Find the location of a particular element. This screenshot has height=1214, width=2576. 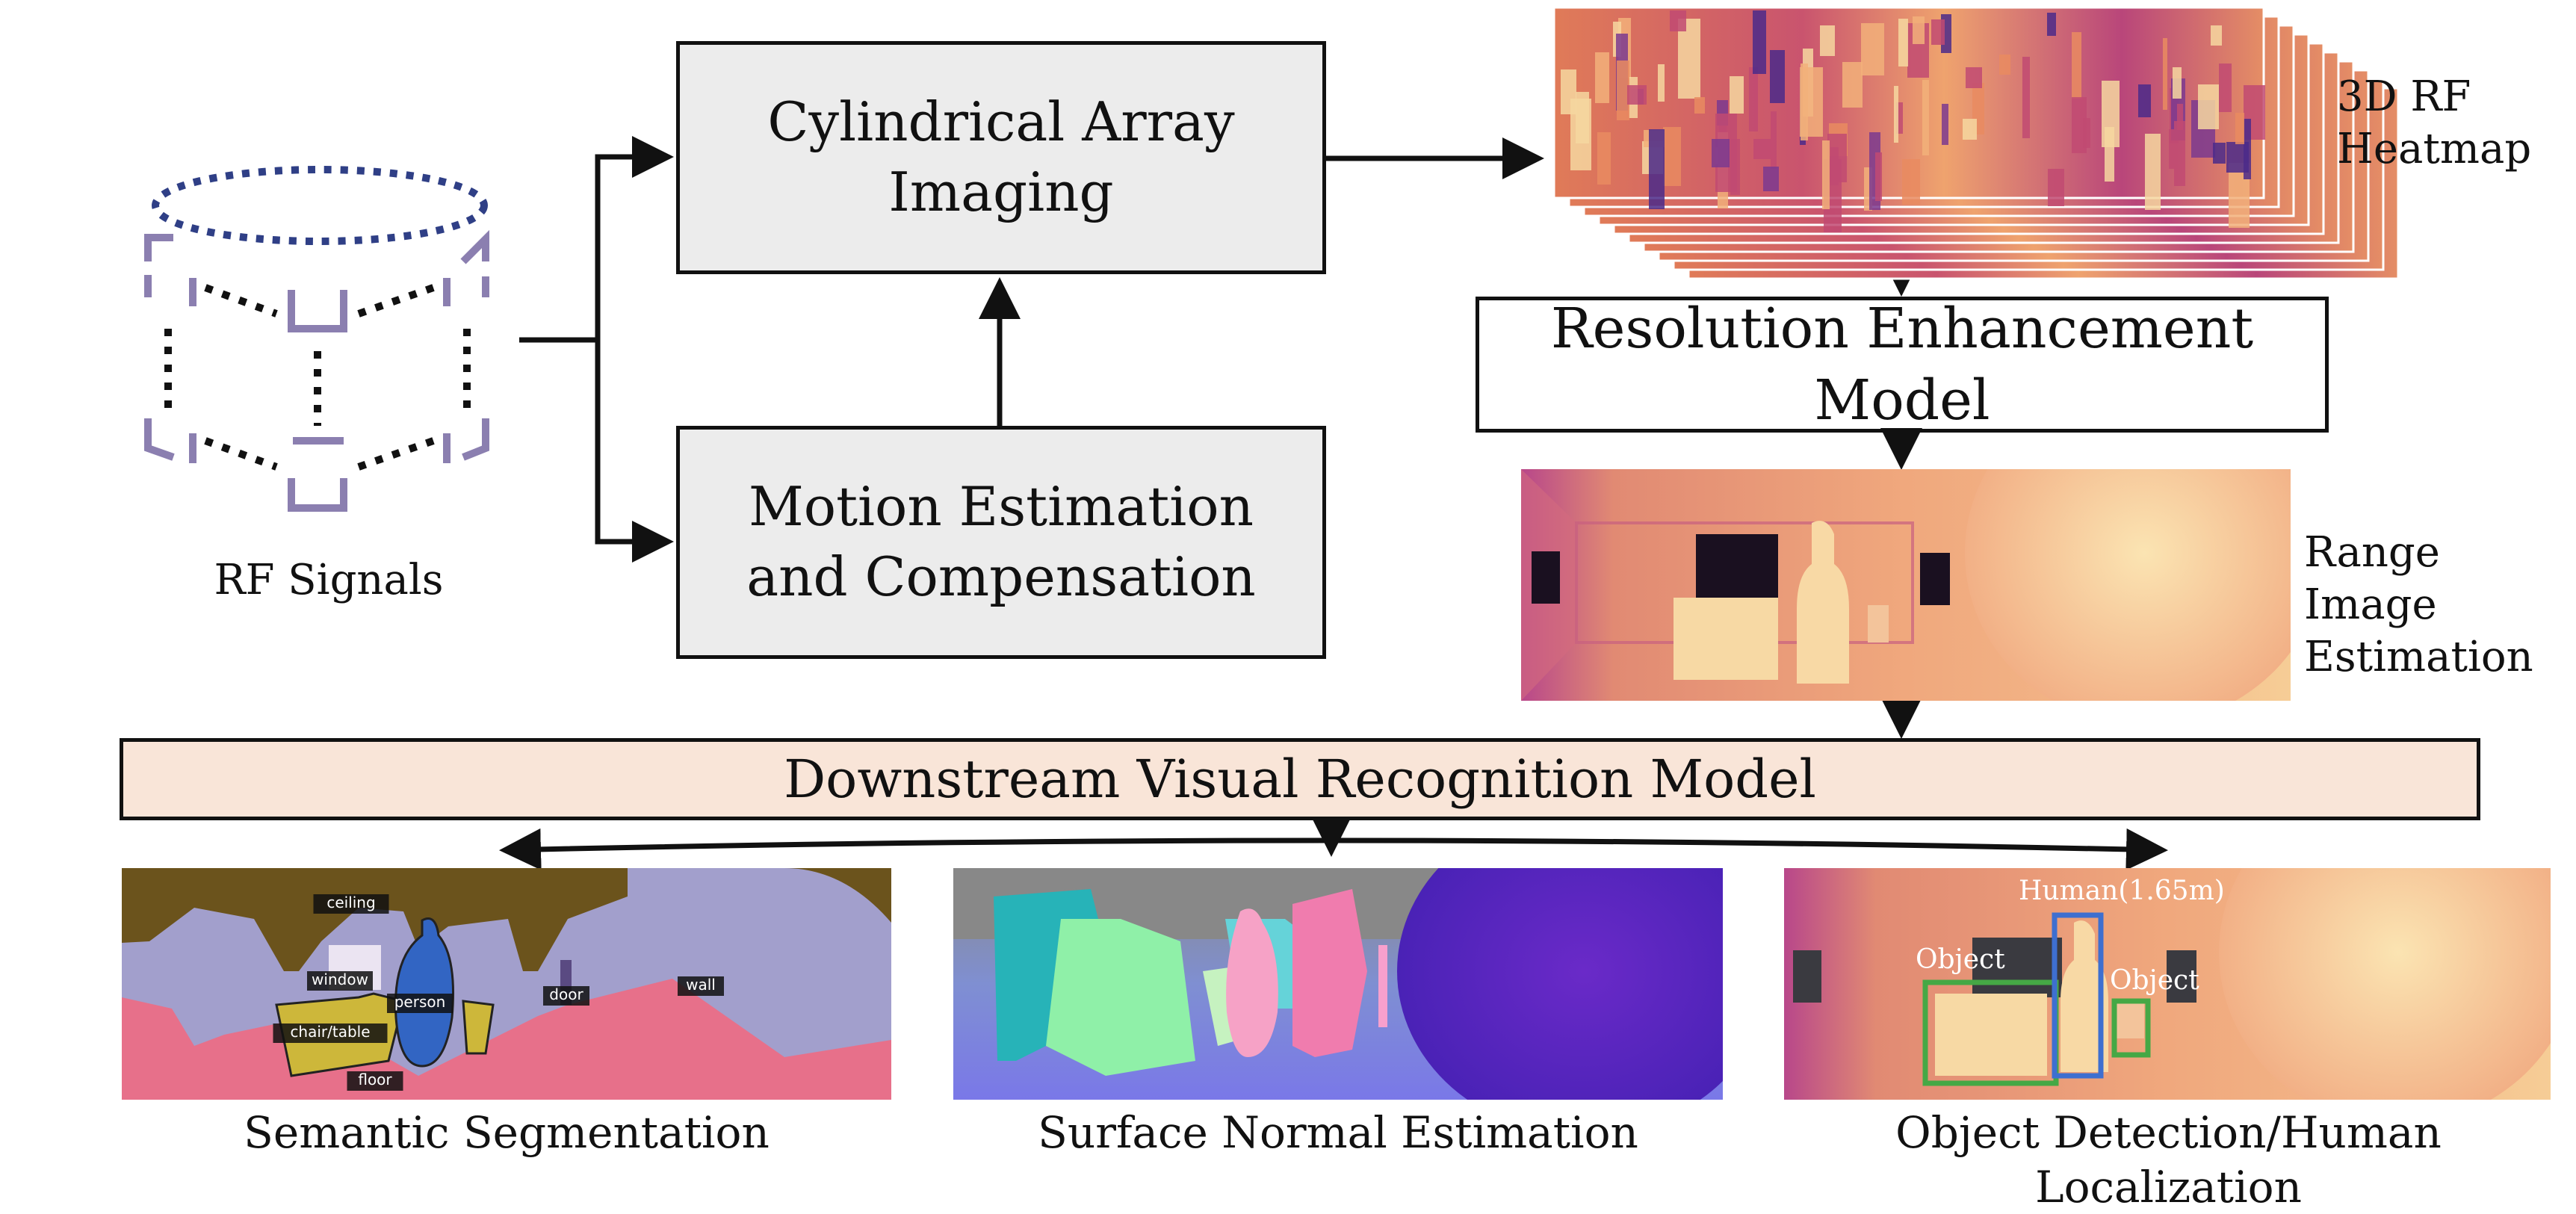

detection-map is located at coordinates (2167, 984).